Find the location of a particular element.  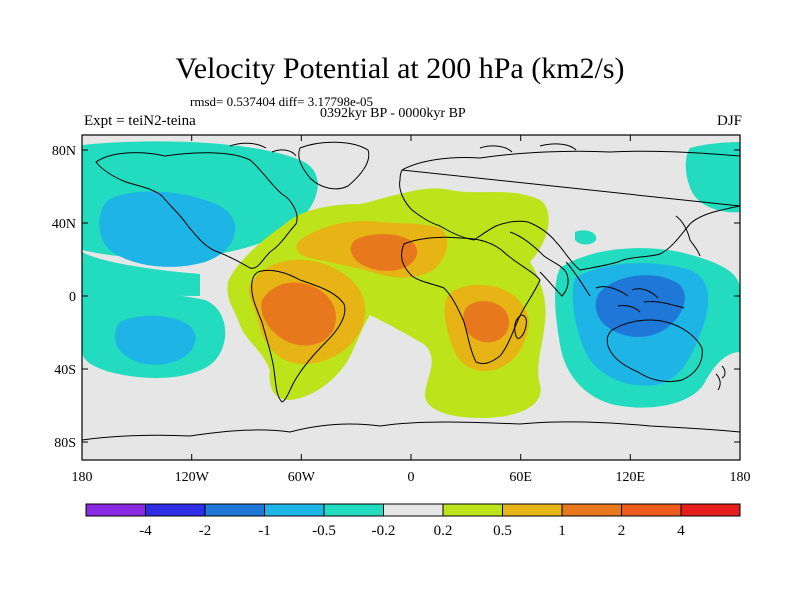

neg-region-arctic-east is located at coordinates (712, 177).